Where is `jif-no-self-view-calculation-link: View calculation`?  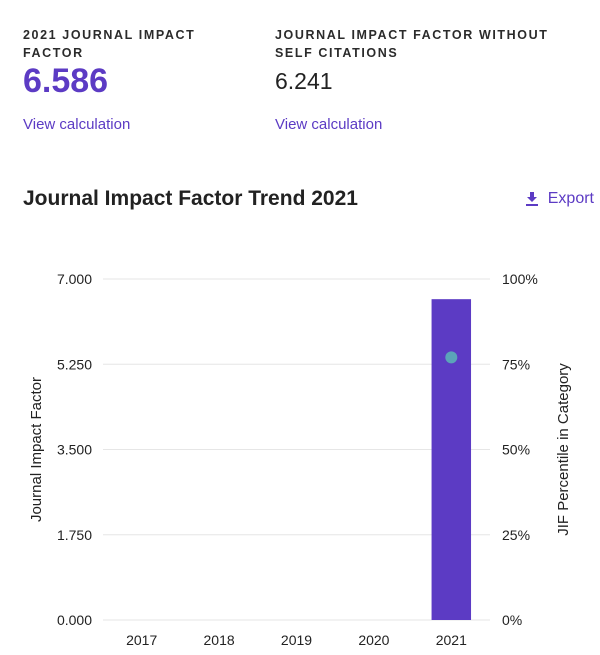 jif-no-self-view-calculation-link: View calculation is located at coordinates (329, 124).